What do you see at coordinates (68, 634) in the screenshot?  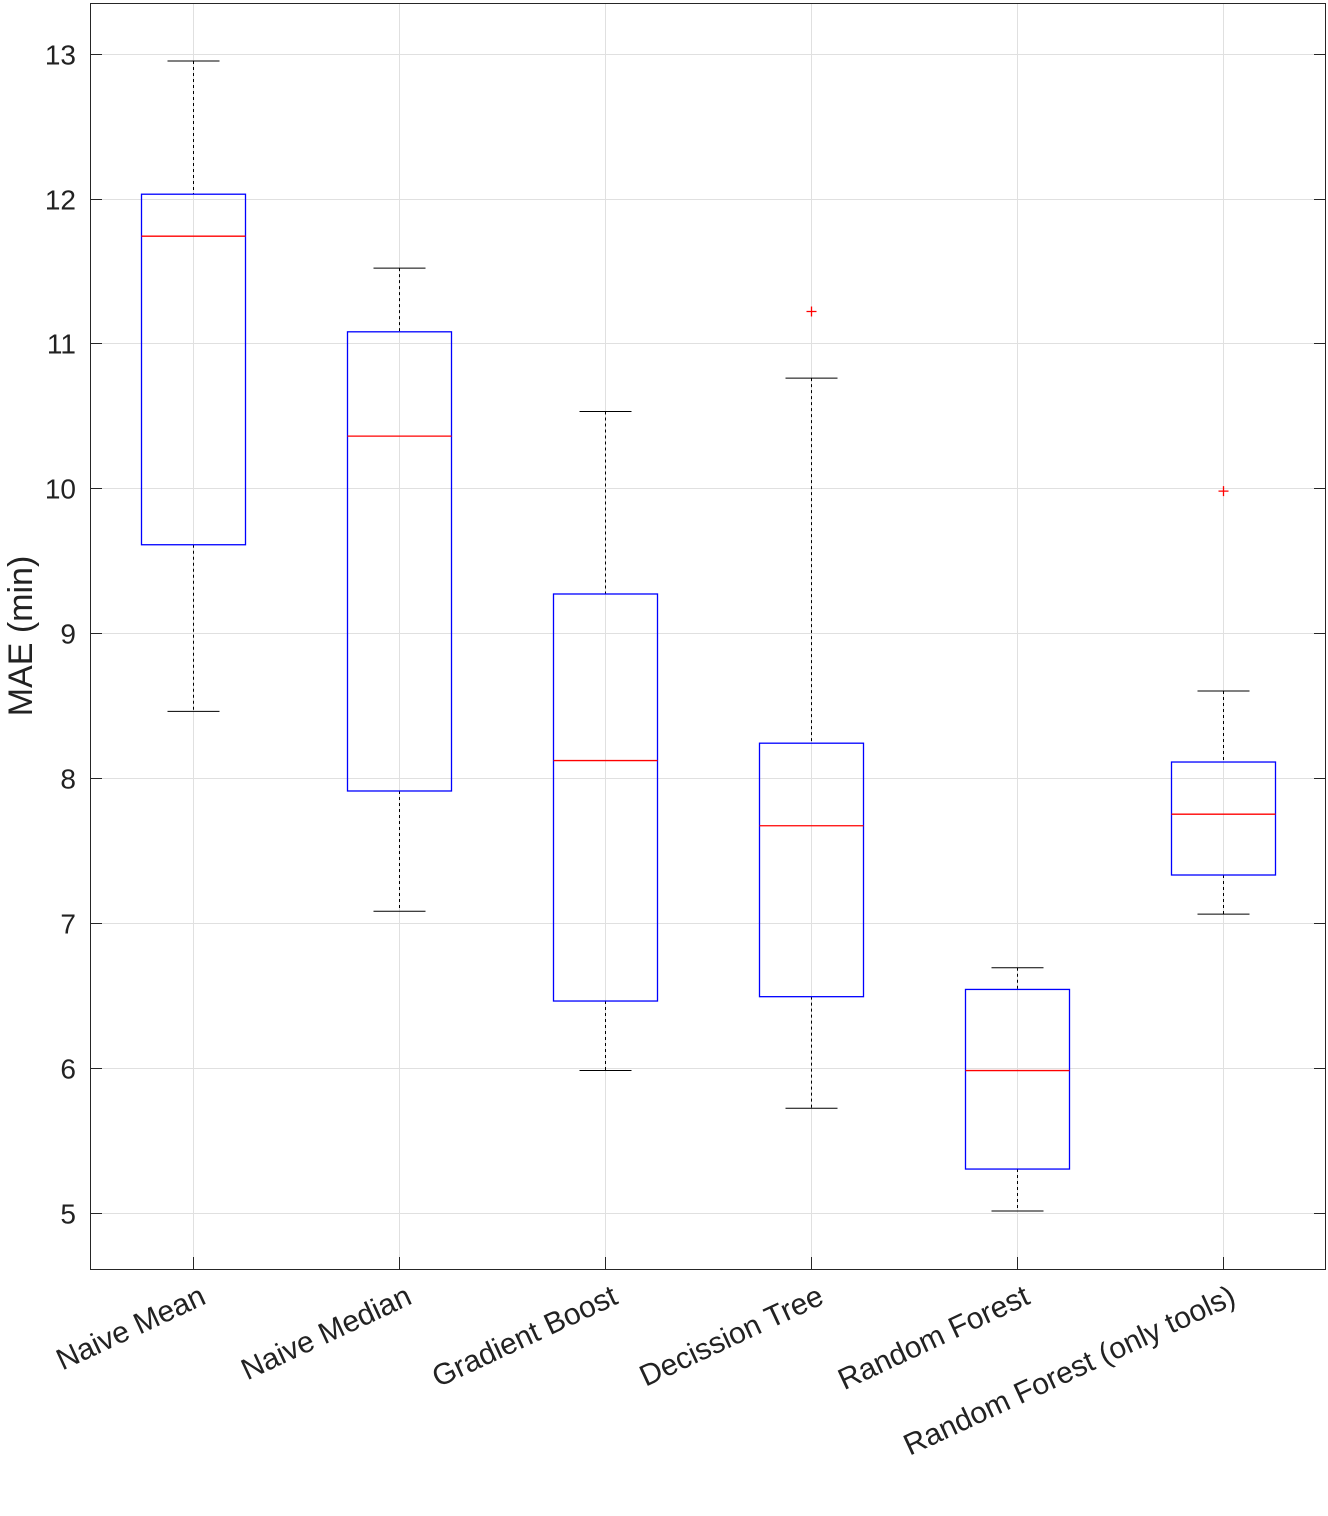 I see `y-tick-label: 9` at bounding box center [68, 634].